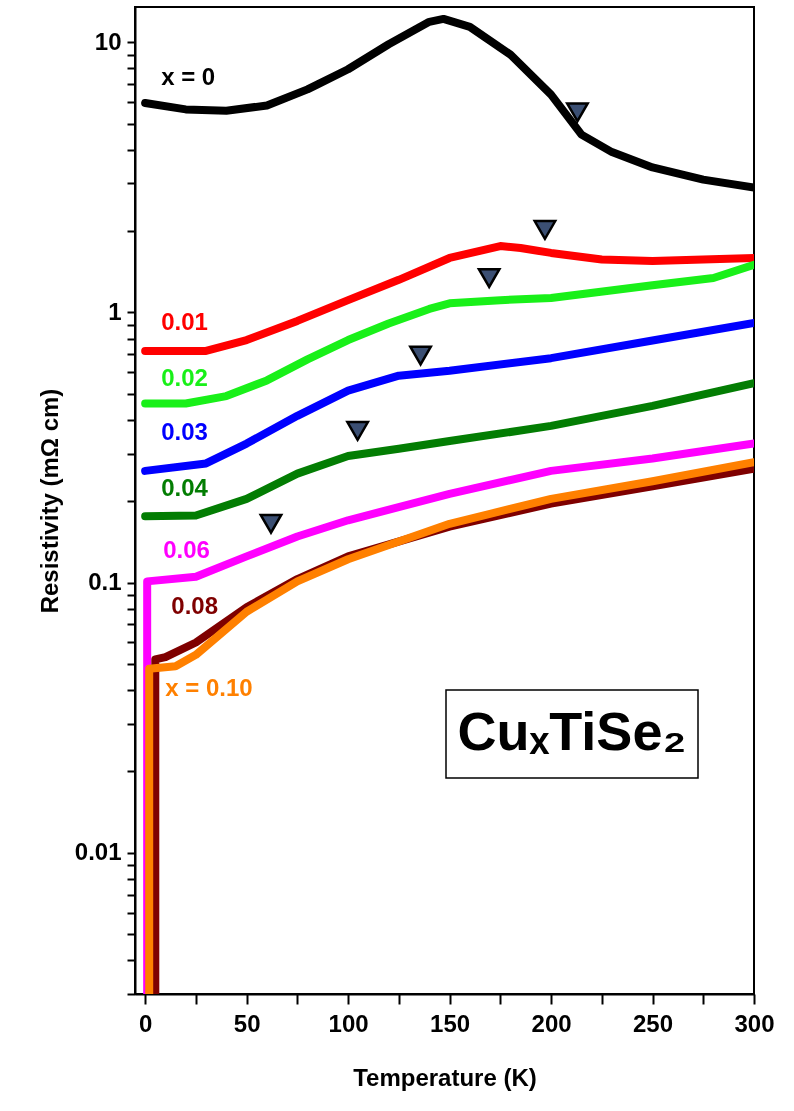 The image size is (794, 1111). What do you see at coordinates (145, 1023) in the screenshot?
I see `x-tick-label: 0` at bounding box center [145, 1023].